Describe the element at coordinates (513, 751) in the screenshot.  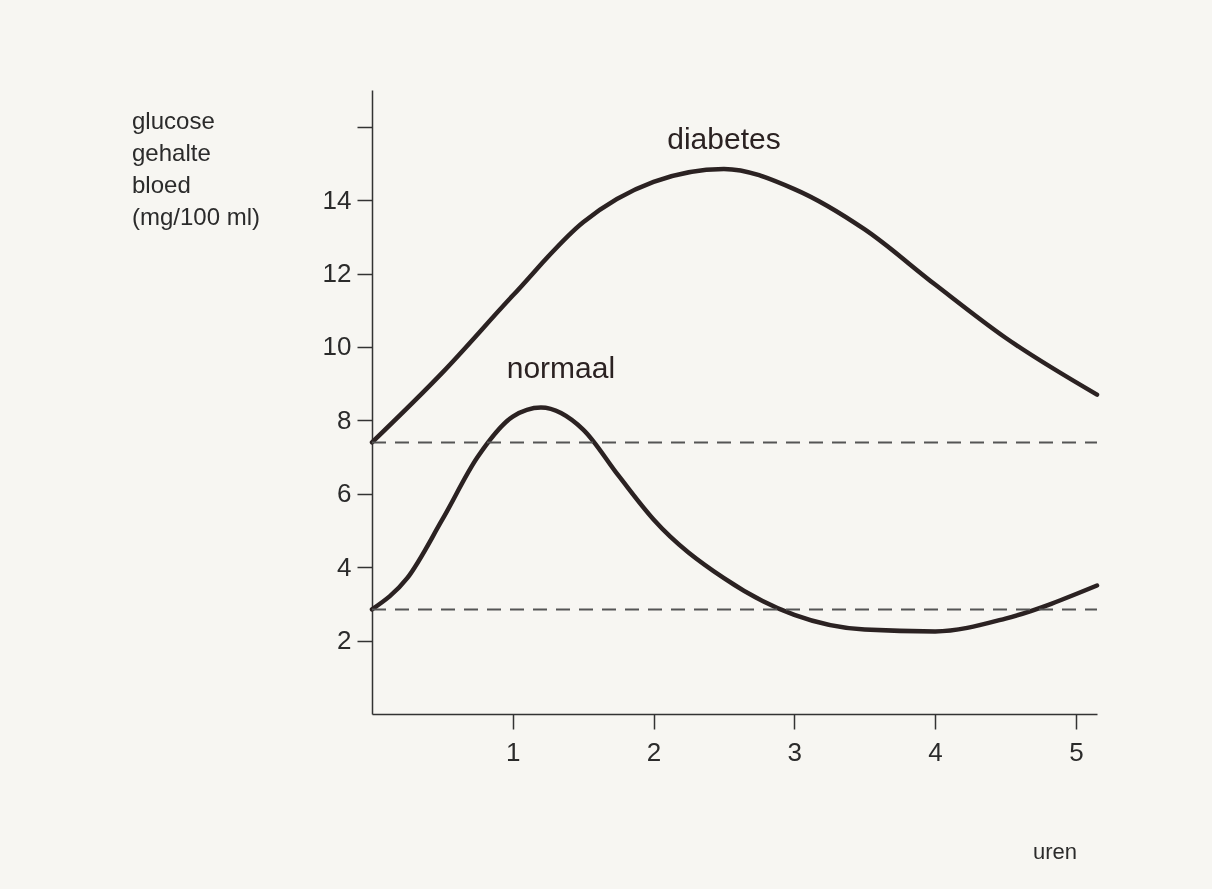
I see `x-tick-label: 1` at that location.